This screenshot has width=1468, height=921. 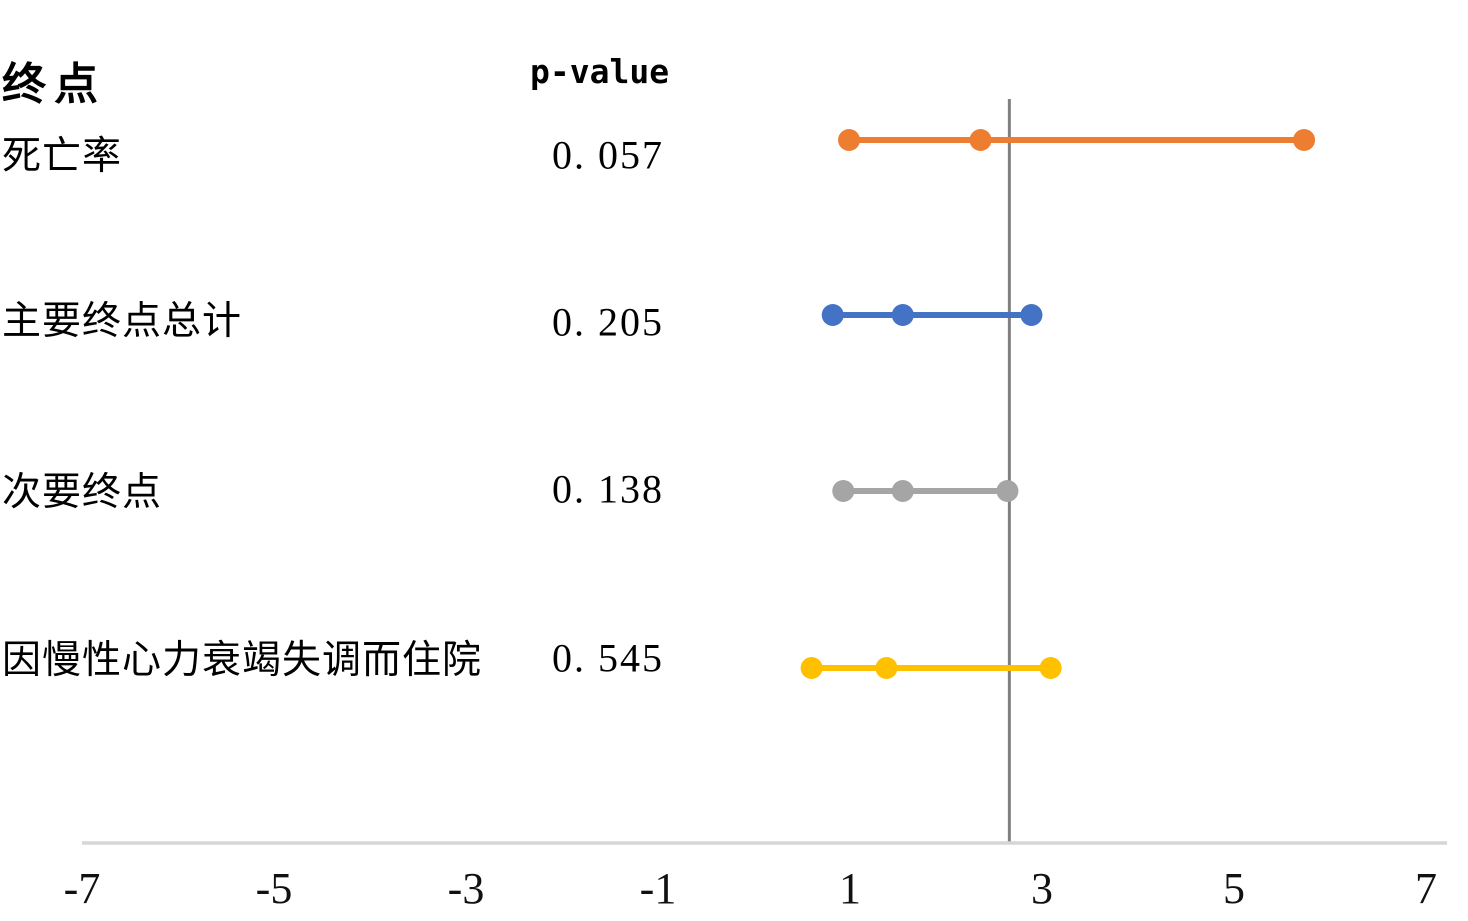 What do you see at coordinates (608, 658) in the screenshot?
I see `pvalue-text: 0. 545` at bounding box center [608, 658].